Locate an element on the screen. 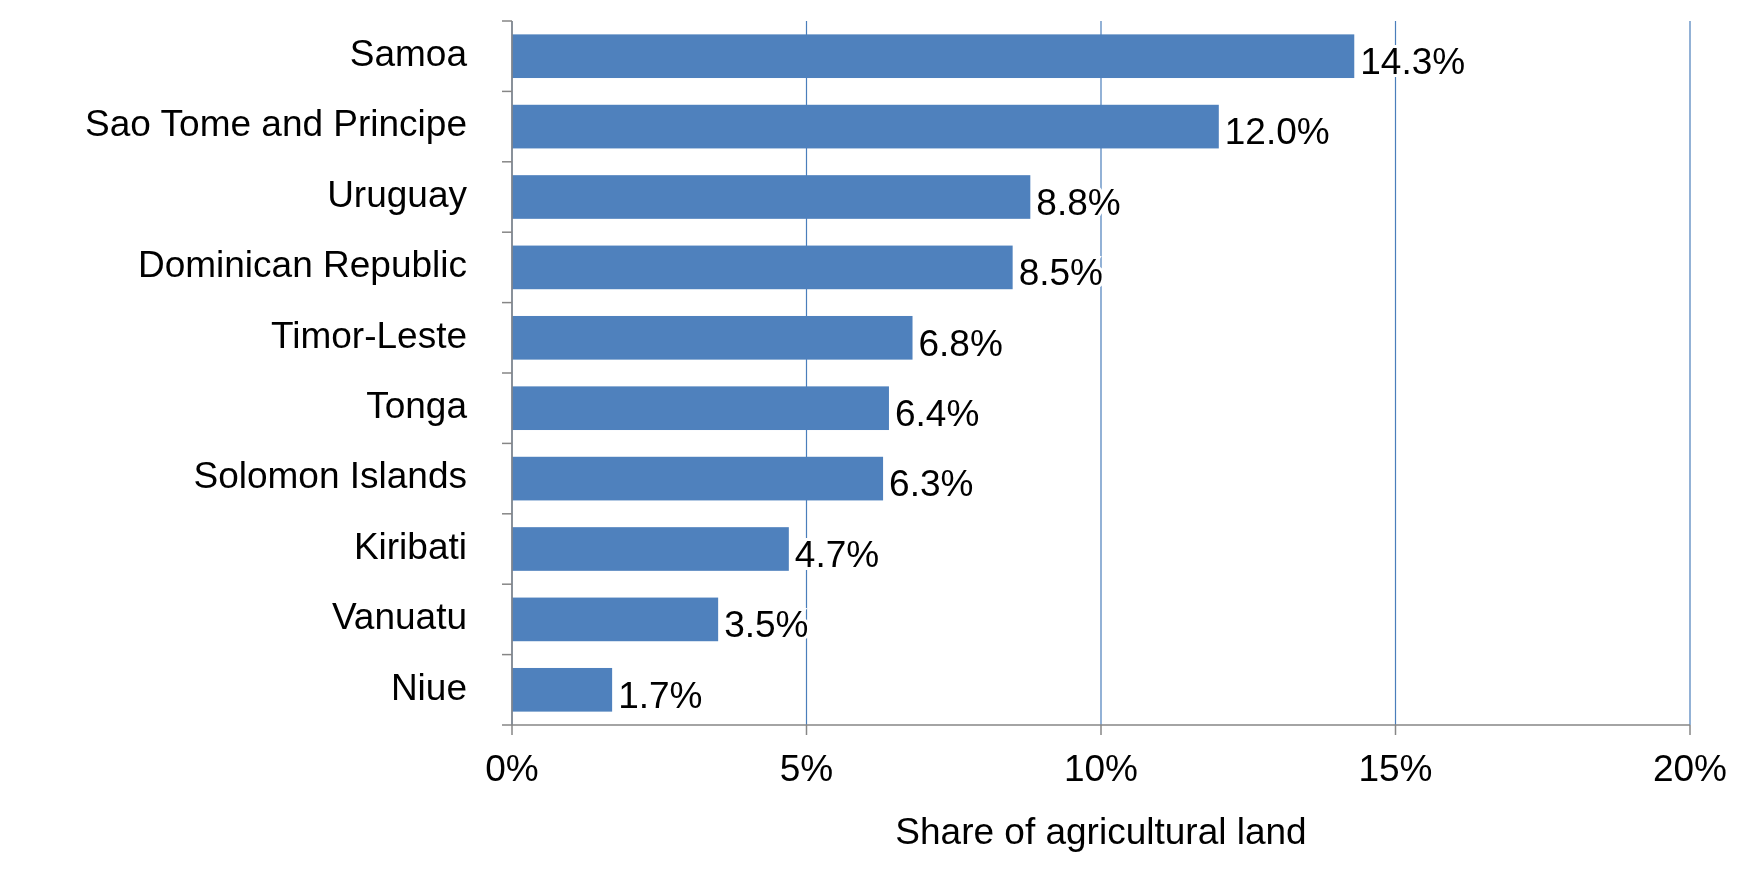 This screenshot has width=1744, height=869. data-label: 6.8% is located at coordinates (960, 343).